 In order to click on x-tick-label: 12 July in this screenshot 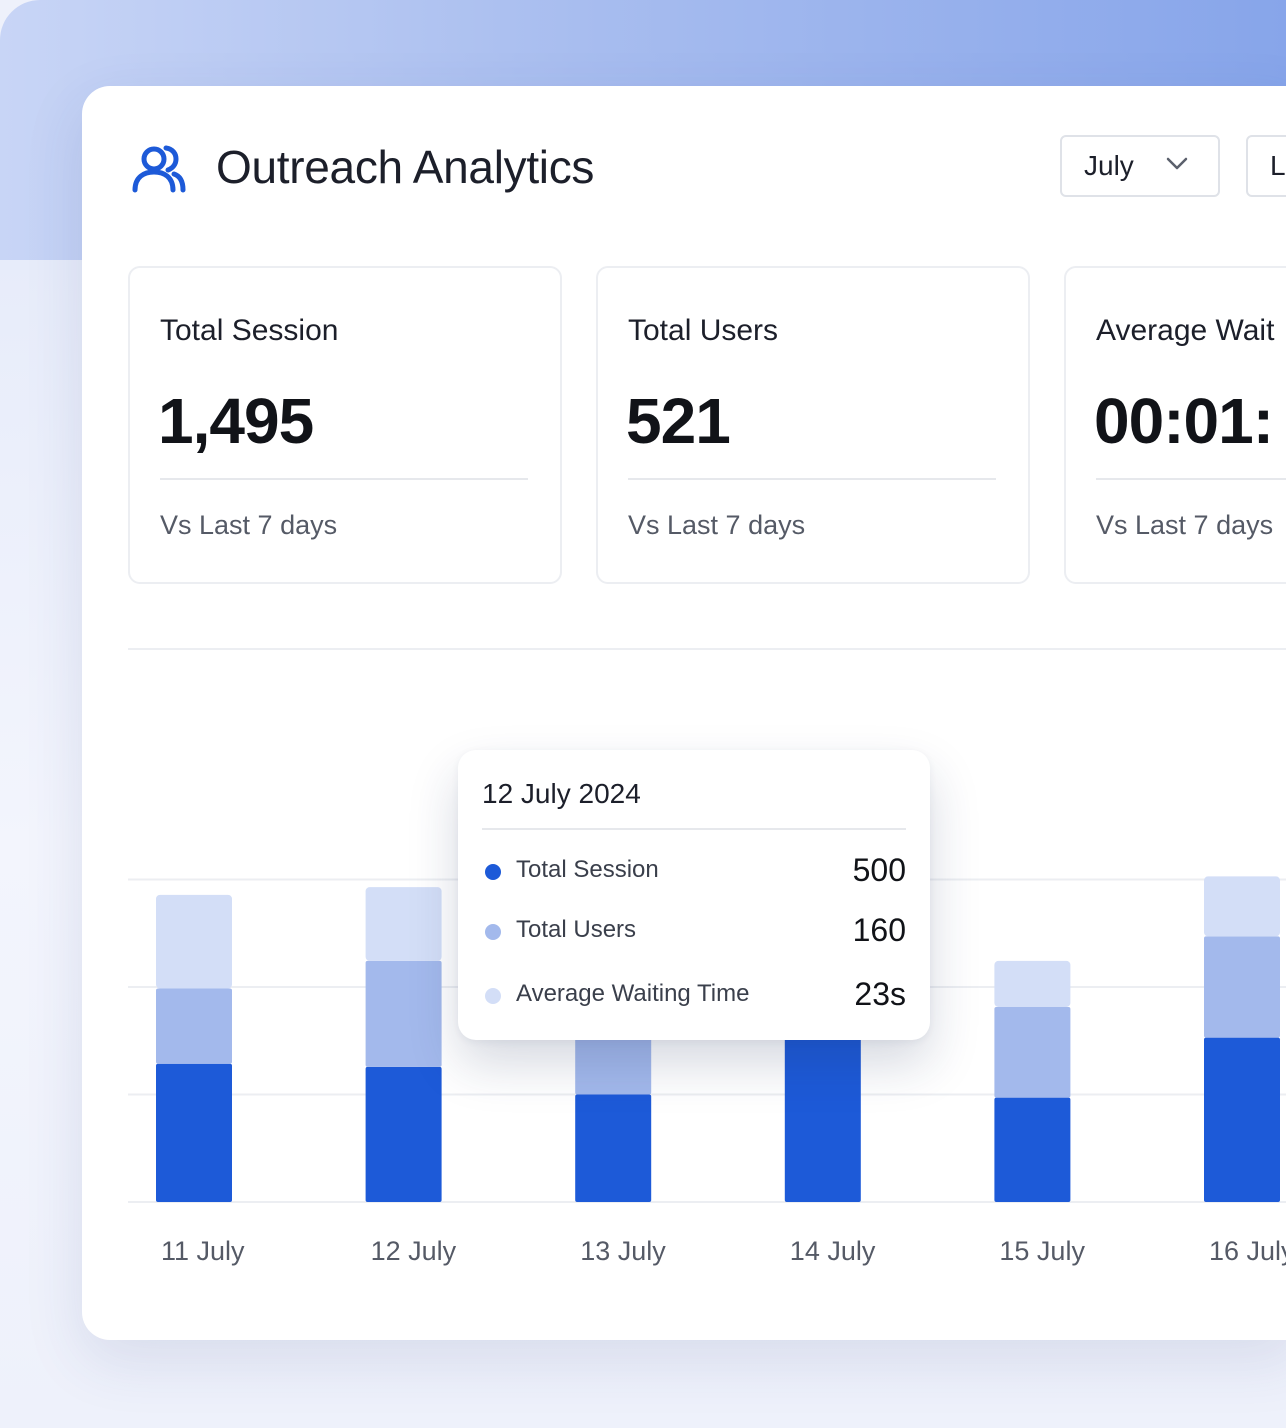, I will do `click(414, 1251)`.